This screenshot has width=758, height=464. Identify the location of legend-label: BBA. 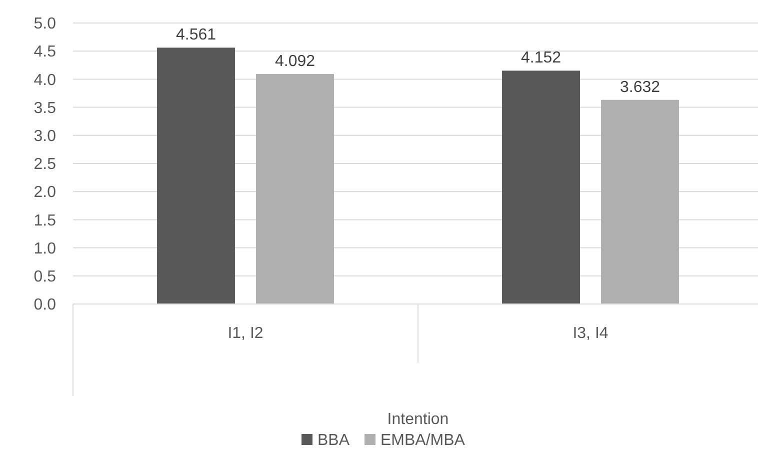
(334, 440).